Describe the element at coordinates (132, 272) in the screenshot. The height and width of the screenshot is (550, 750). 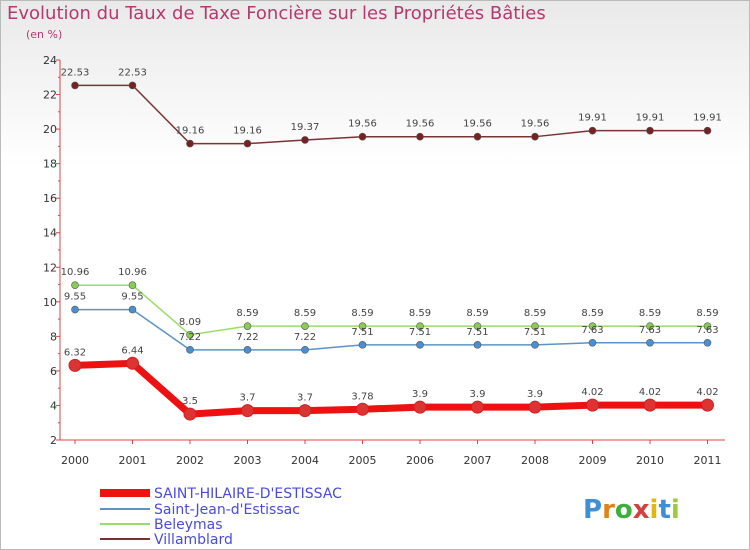
I see `data-label: 10.96` at that location.